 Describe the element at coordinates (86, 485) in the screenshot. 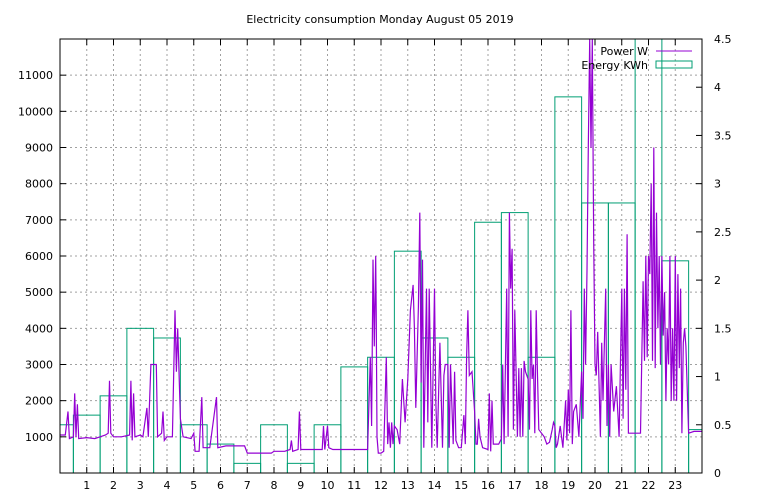

I see `x-tick-label: 1` at that location.